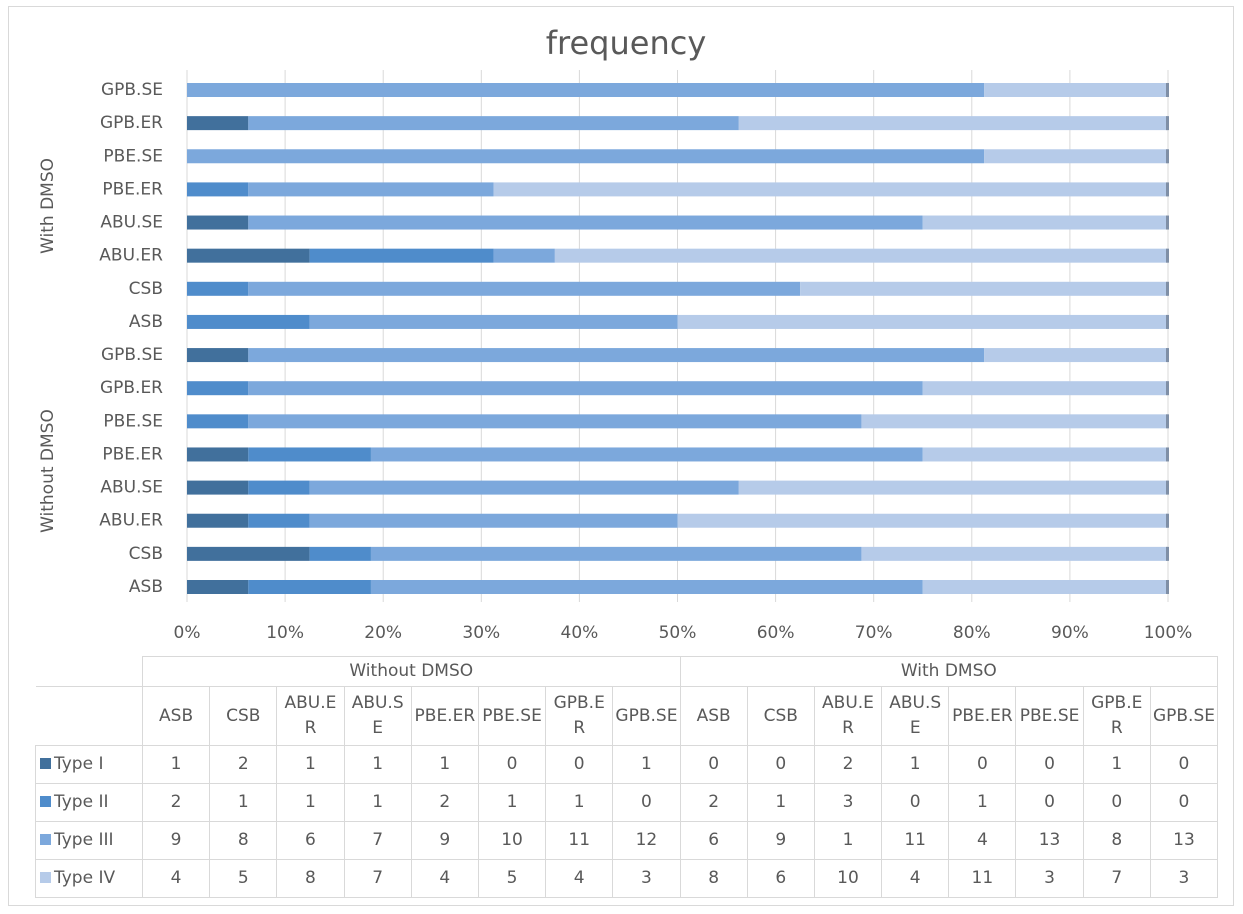 This screenshot has width=1243, height=914. Describe the element at coordinates (131, 521) in the screenshot. I see `y-tick-label: ABU.ER` at that location.